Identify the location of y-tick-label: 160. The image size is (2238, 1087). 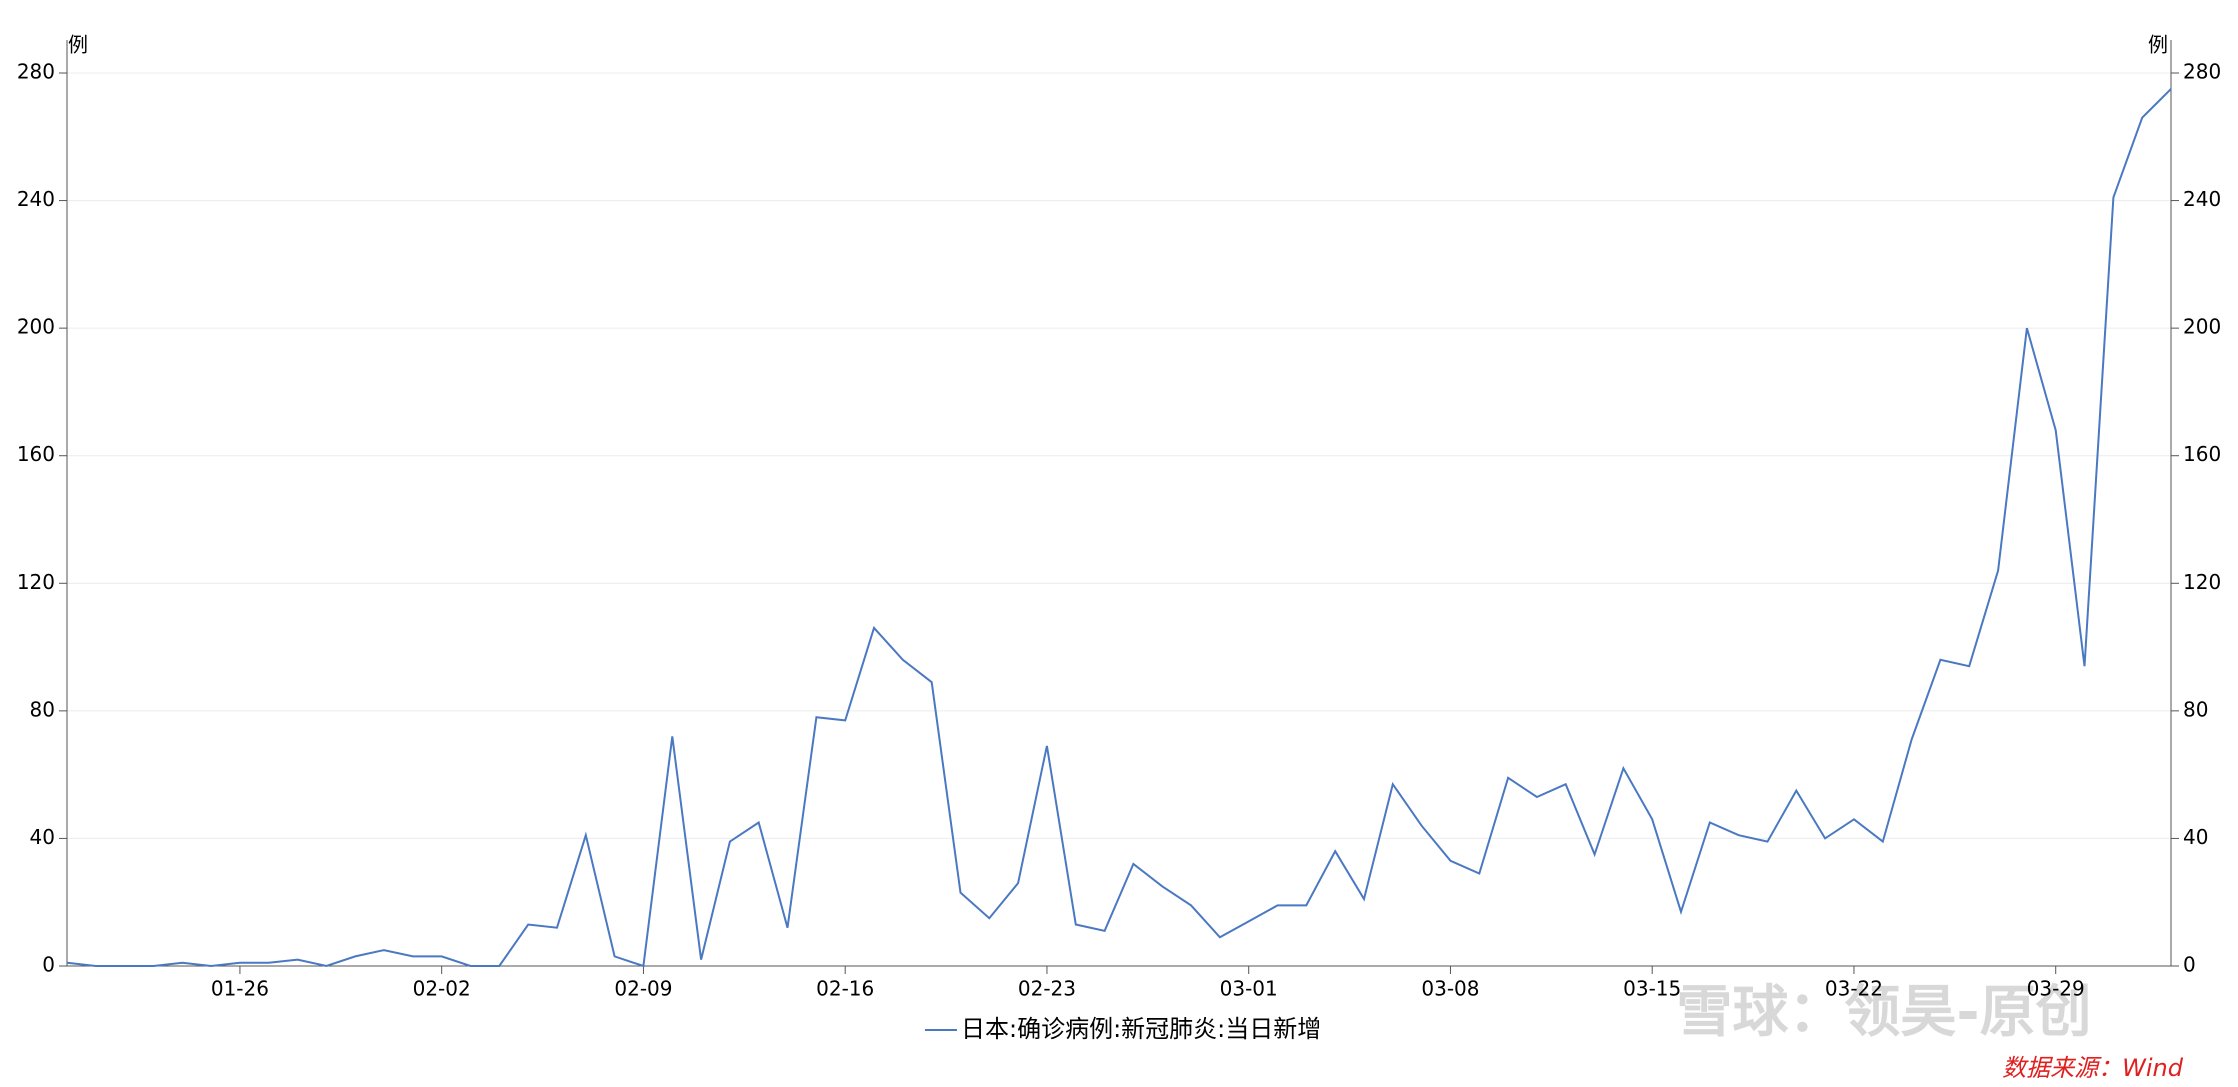
(36, 454).